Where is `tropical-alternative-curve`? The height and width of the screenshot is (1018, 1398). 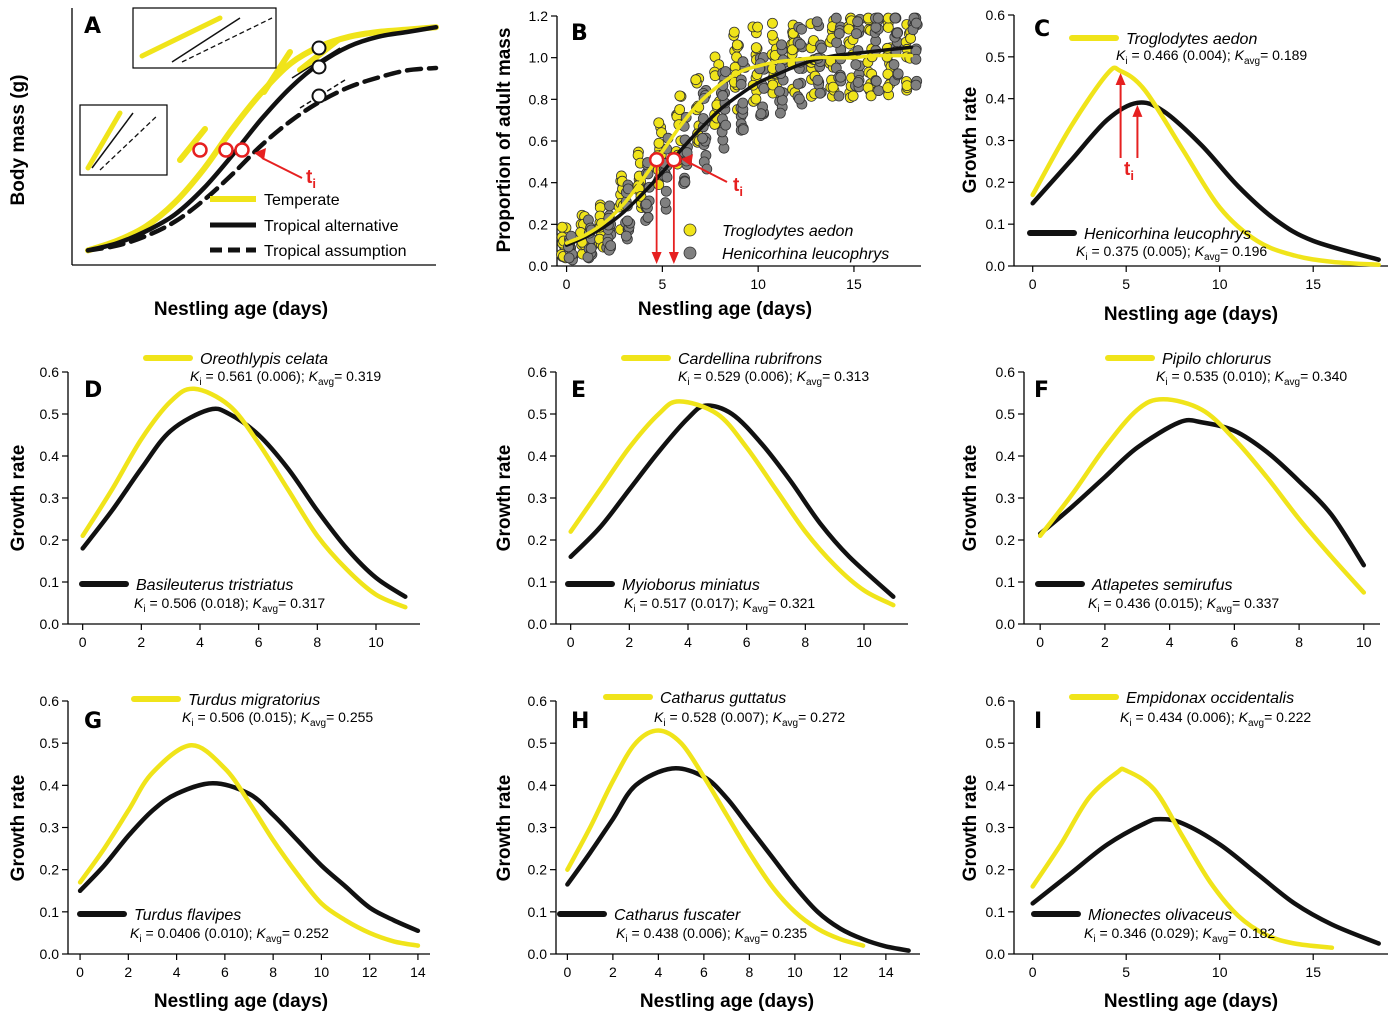
tropical-alternative-curve is located at coordinates (262, 138).